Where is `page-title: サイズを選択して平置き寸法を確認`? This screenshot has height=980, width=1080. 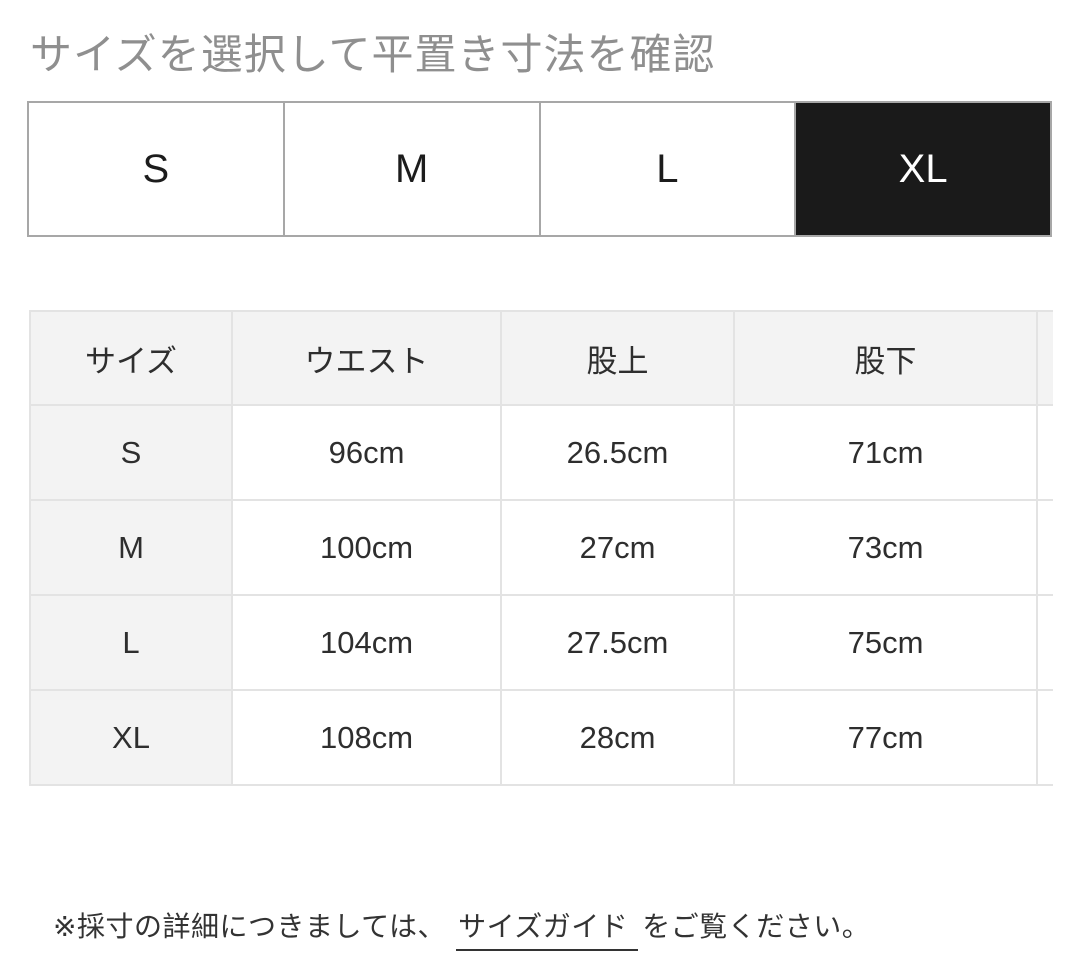
page-title: サイズを選択して平置き寸法を確認 is located at coordinates (373, 54).